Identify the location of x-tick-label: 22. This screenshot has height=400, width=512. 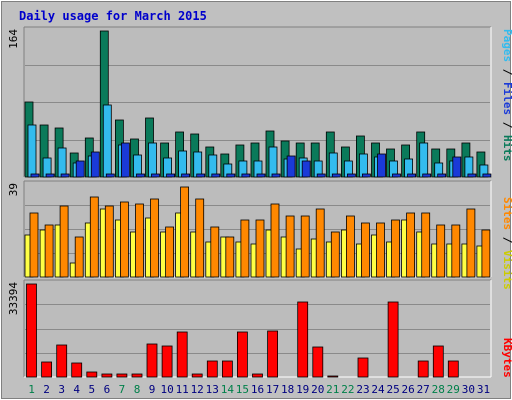
(347, 389).